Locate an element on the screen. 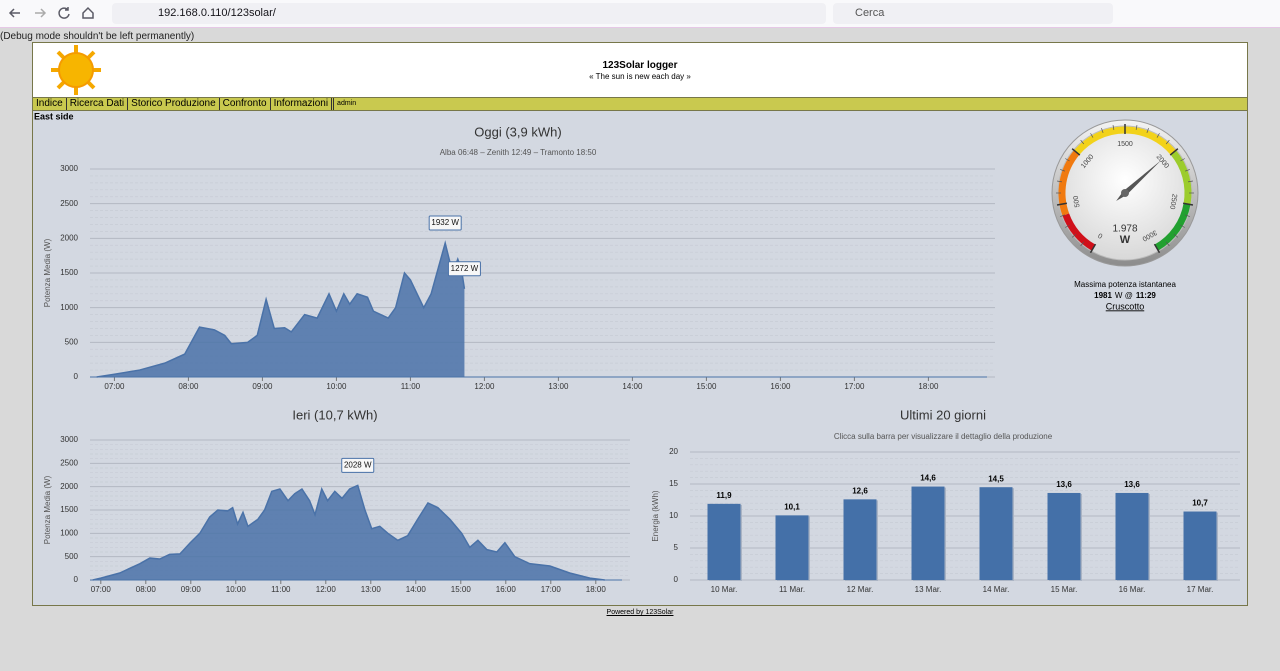  y-axis-title: Energia (kWh) is located at coordinates (655, 515).